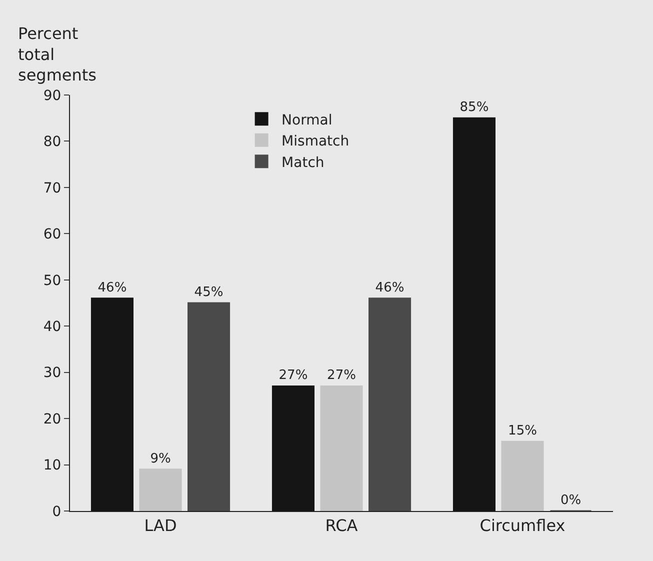 The image size is (653, 561). Describe the element at coordinates (307, 120) in the screenshot. I see `legend-label: Normal` at that location.